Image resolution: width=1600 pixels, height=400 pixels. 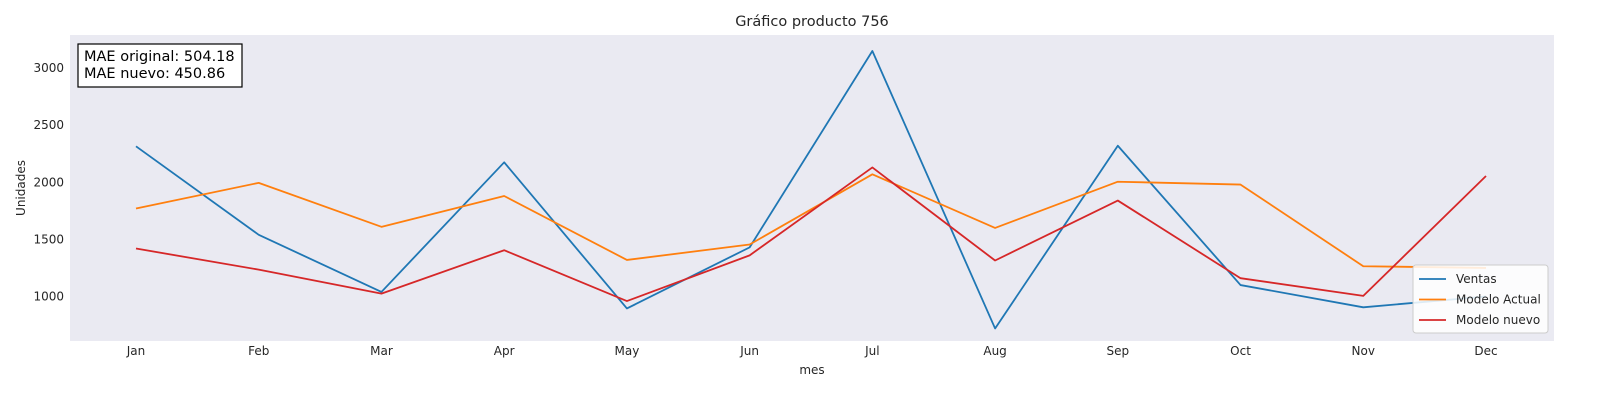 What do you see at coordinates (1476, 279) in the screenshot?
I see `legend-label-ventas: Ventas` at bounding box center [1476, 279].